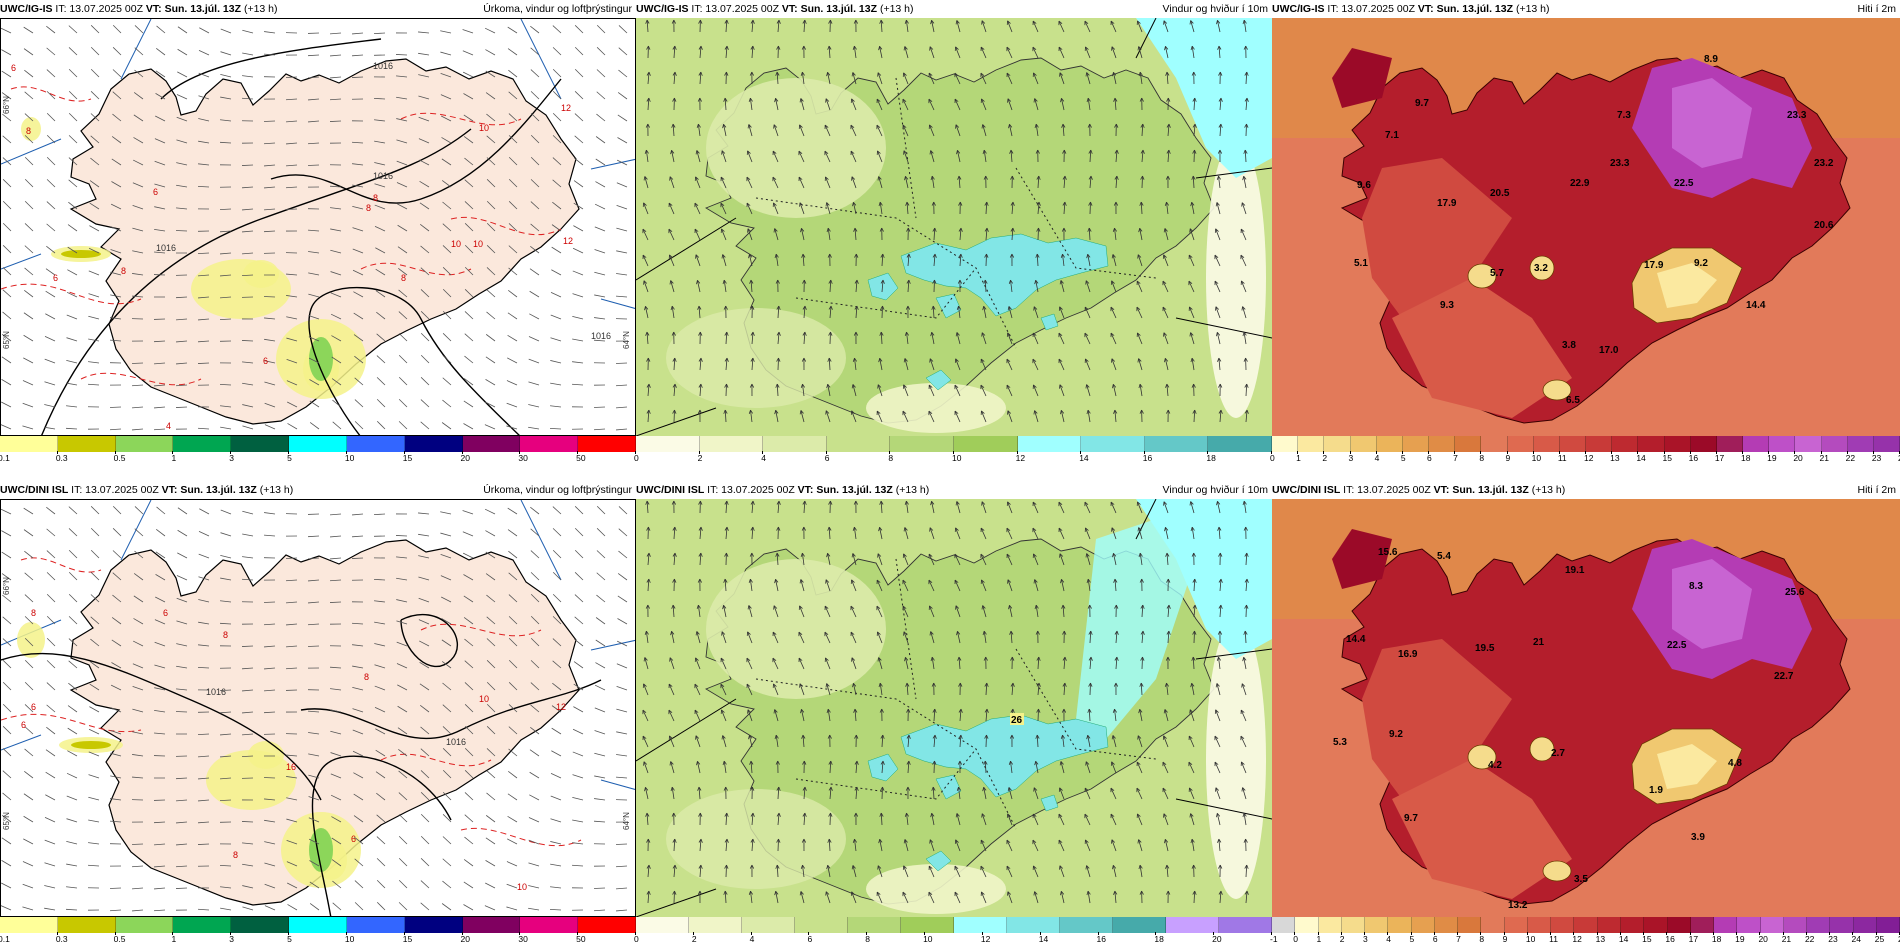 This screenshot has height=950, width=1900. Describe the element at coordinates (676, 421) in the screenshot. I see `graticule-line` at that location.